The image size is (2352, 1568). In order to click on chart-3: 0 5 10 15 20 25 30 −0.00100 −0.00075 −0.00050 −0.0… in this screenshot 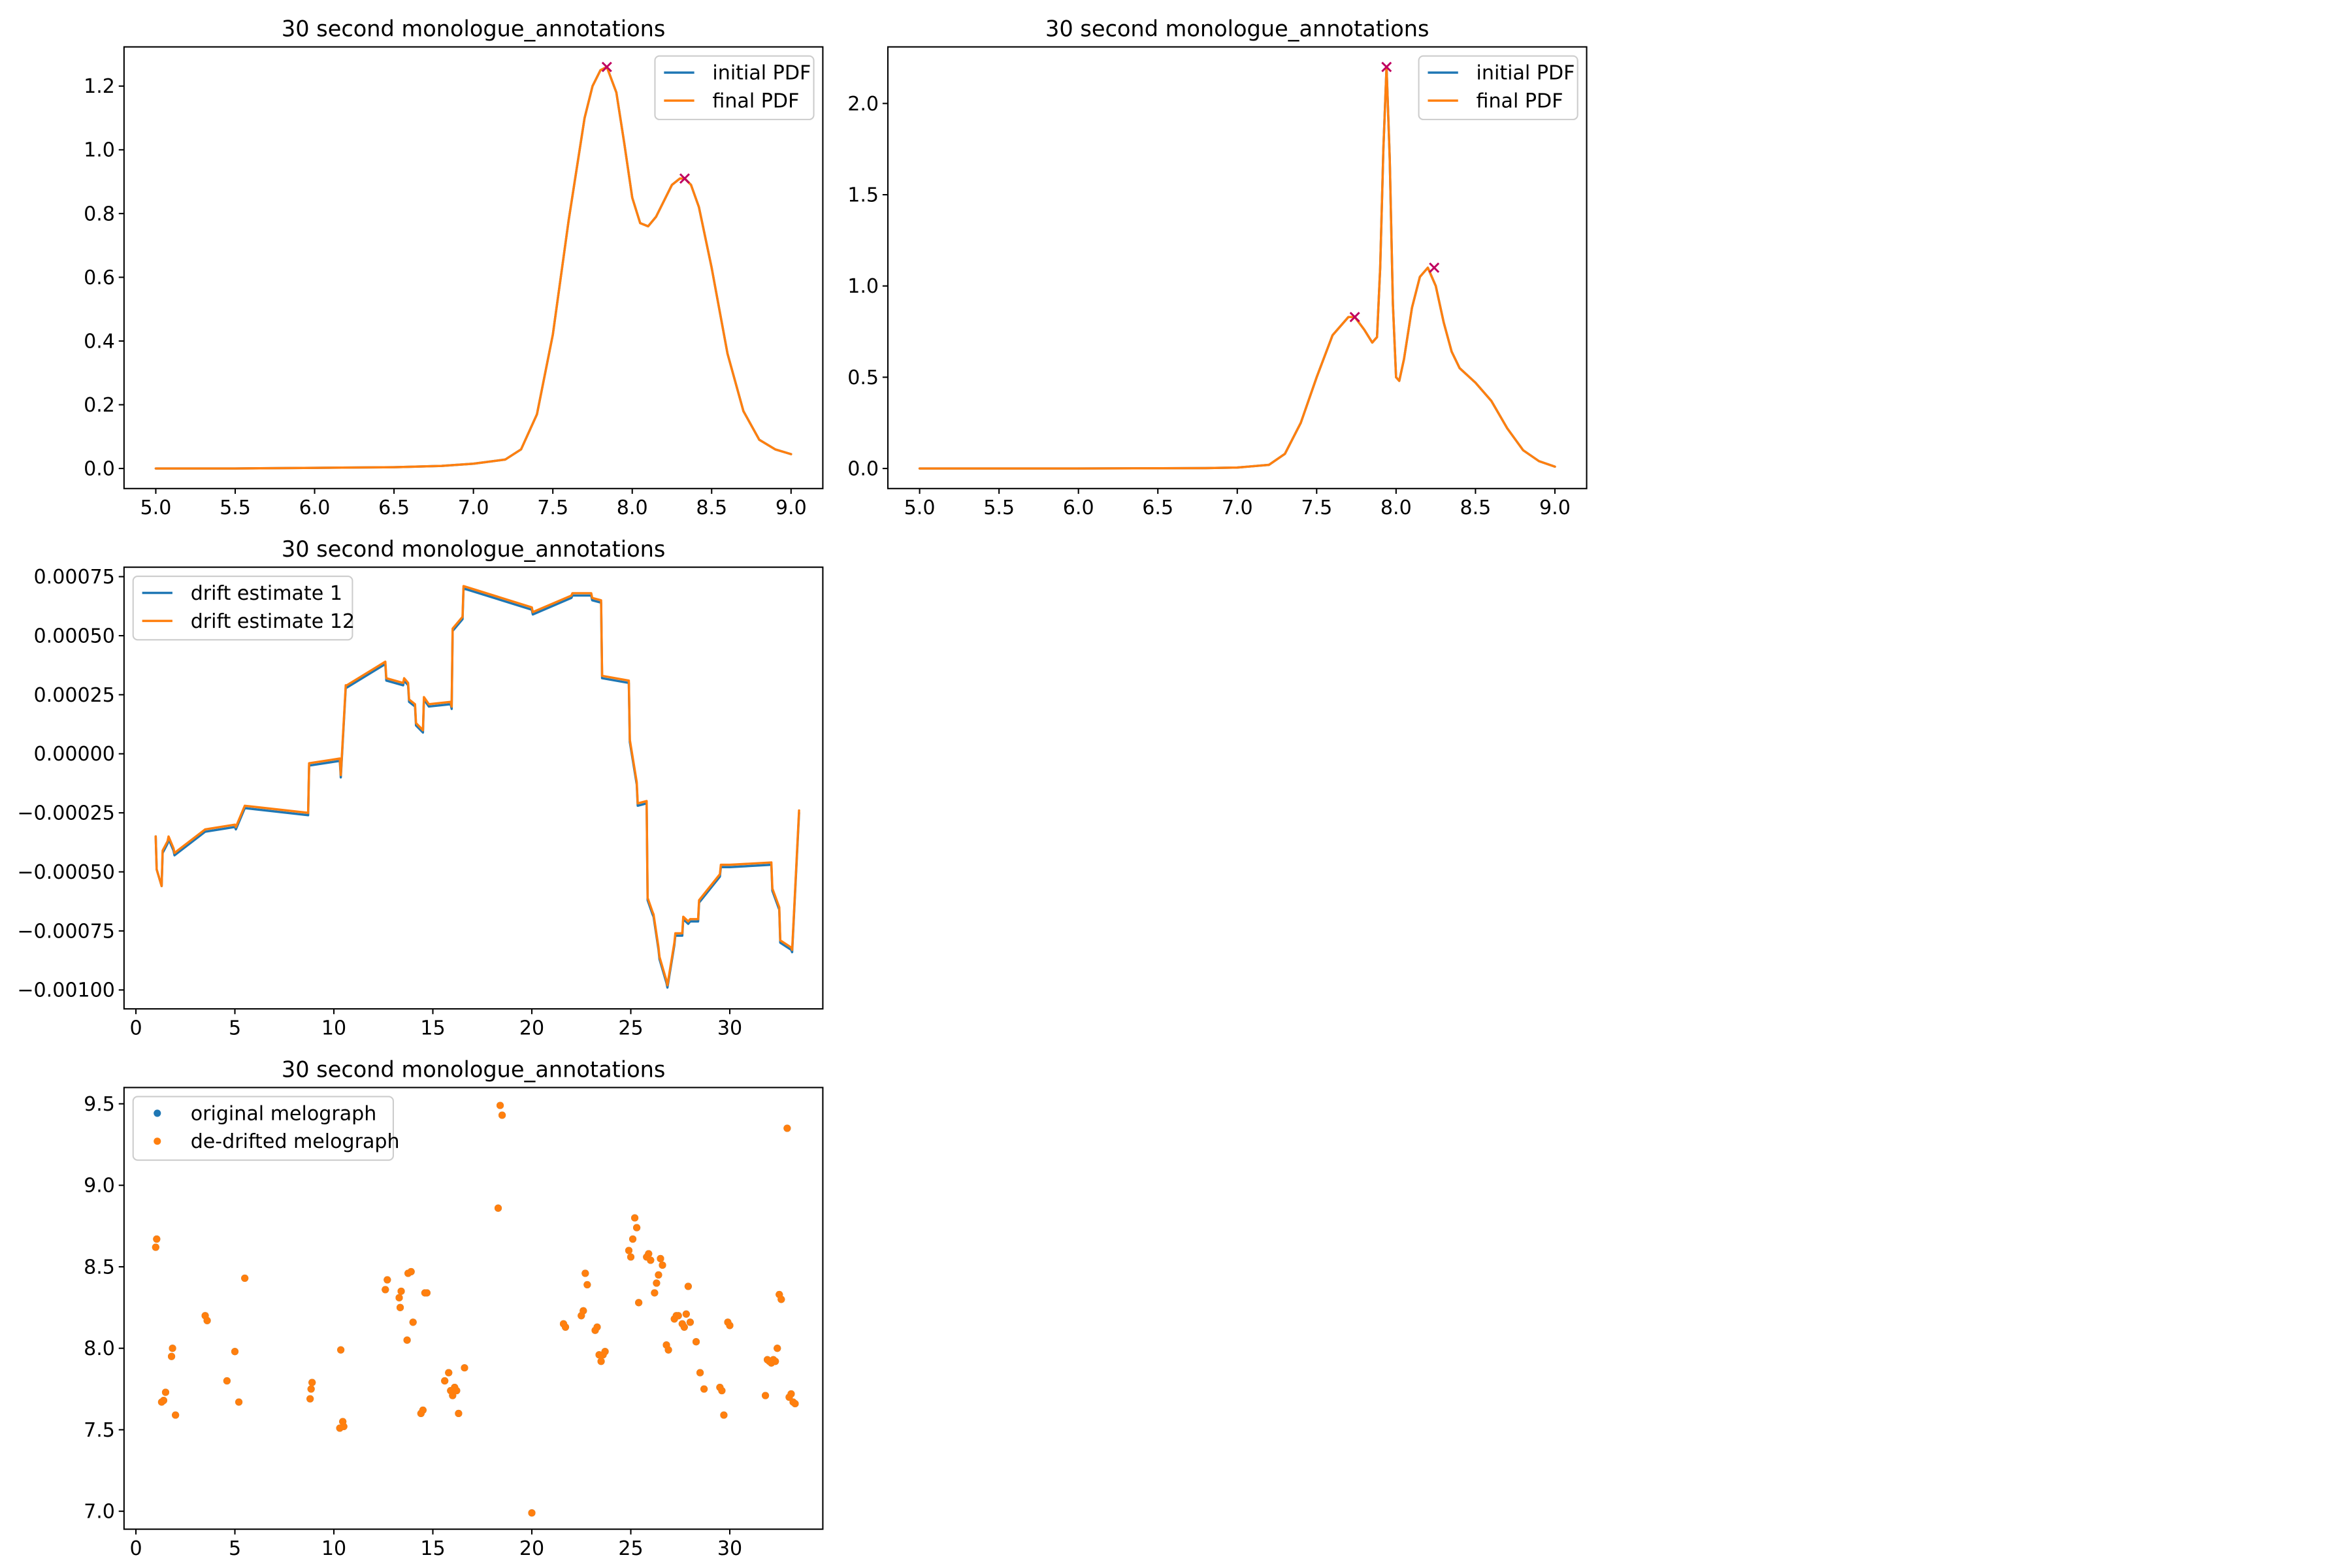, I will do `click(420, 788)`.